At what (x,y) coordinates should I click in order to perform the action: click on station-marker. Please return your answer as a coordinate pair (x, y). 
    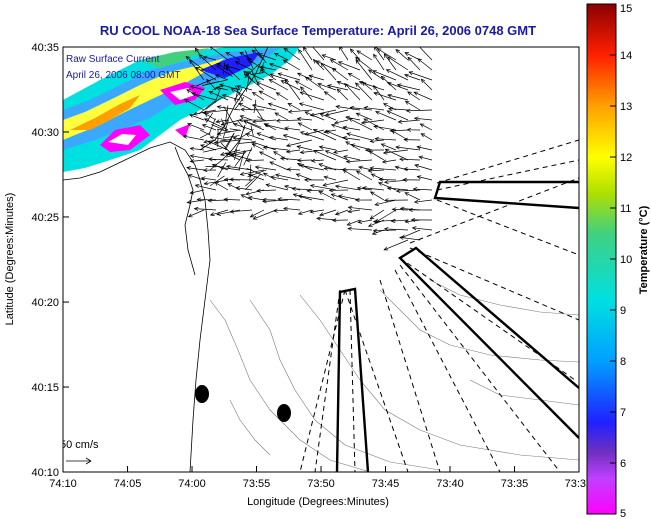
    Looking at the image, I should click on (284, 413).